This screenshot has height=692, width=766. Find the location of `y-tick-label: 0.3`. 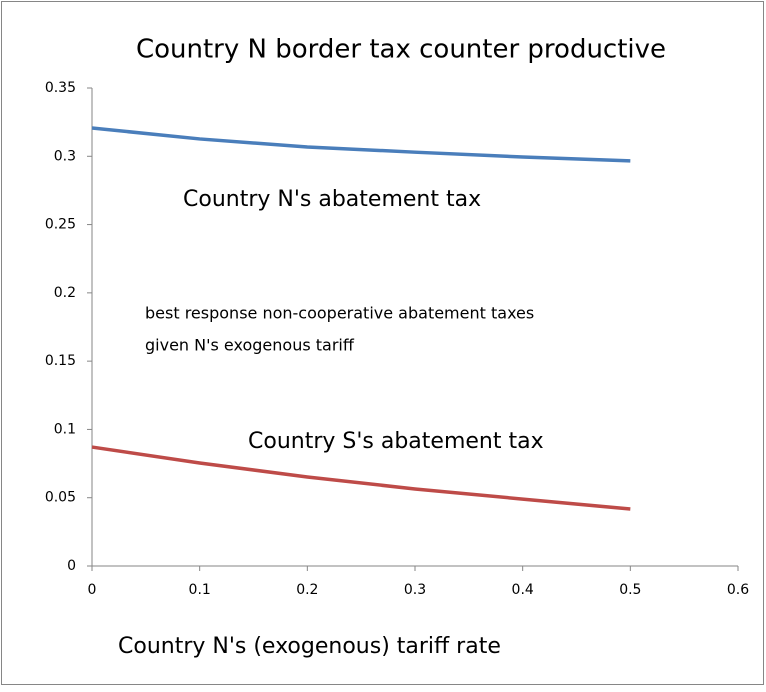

y-tick-label: 0.3 is located at coordinates (65, 156).